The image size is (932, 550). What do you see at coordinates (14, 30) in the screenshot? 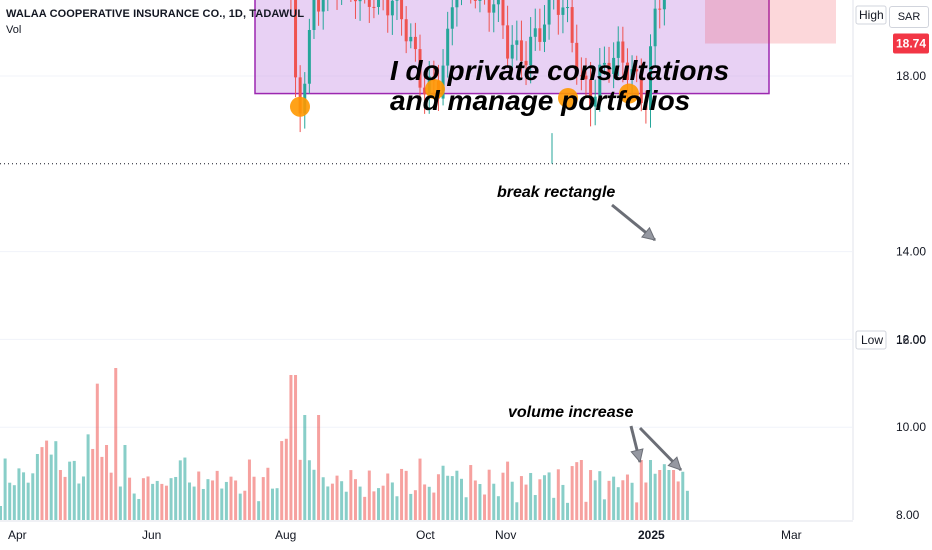
I see `volume-indicator-label: Vol` at bounding box center [14, 30].